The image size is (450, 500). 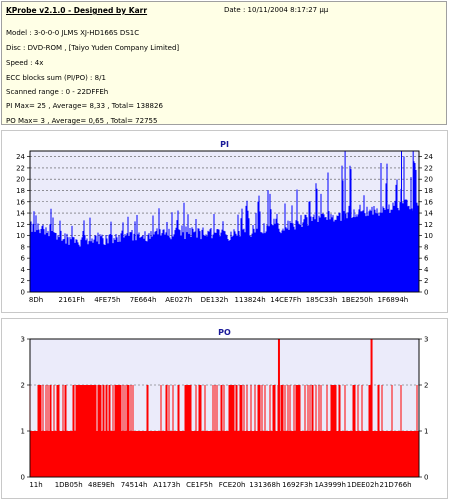 I want to click on y-tick-label-right: 24, so click(x=428, y=157).